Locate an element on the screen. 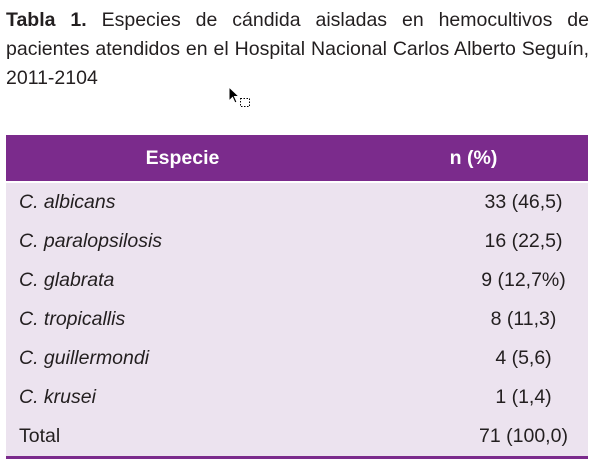 Image resolution: width=597 pixels, height=475 pixels. caption-label: Tabla 1. is located at coordinates (46, 20).